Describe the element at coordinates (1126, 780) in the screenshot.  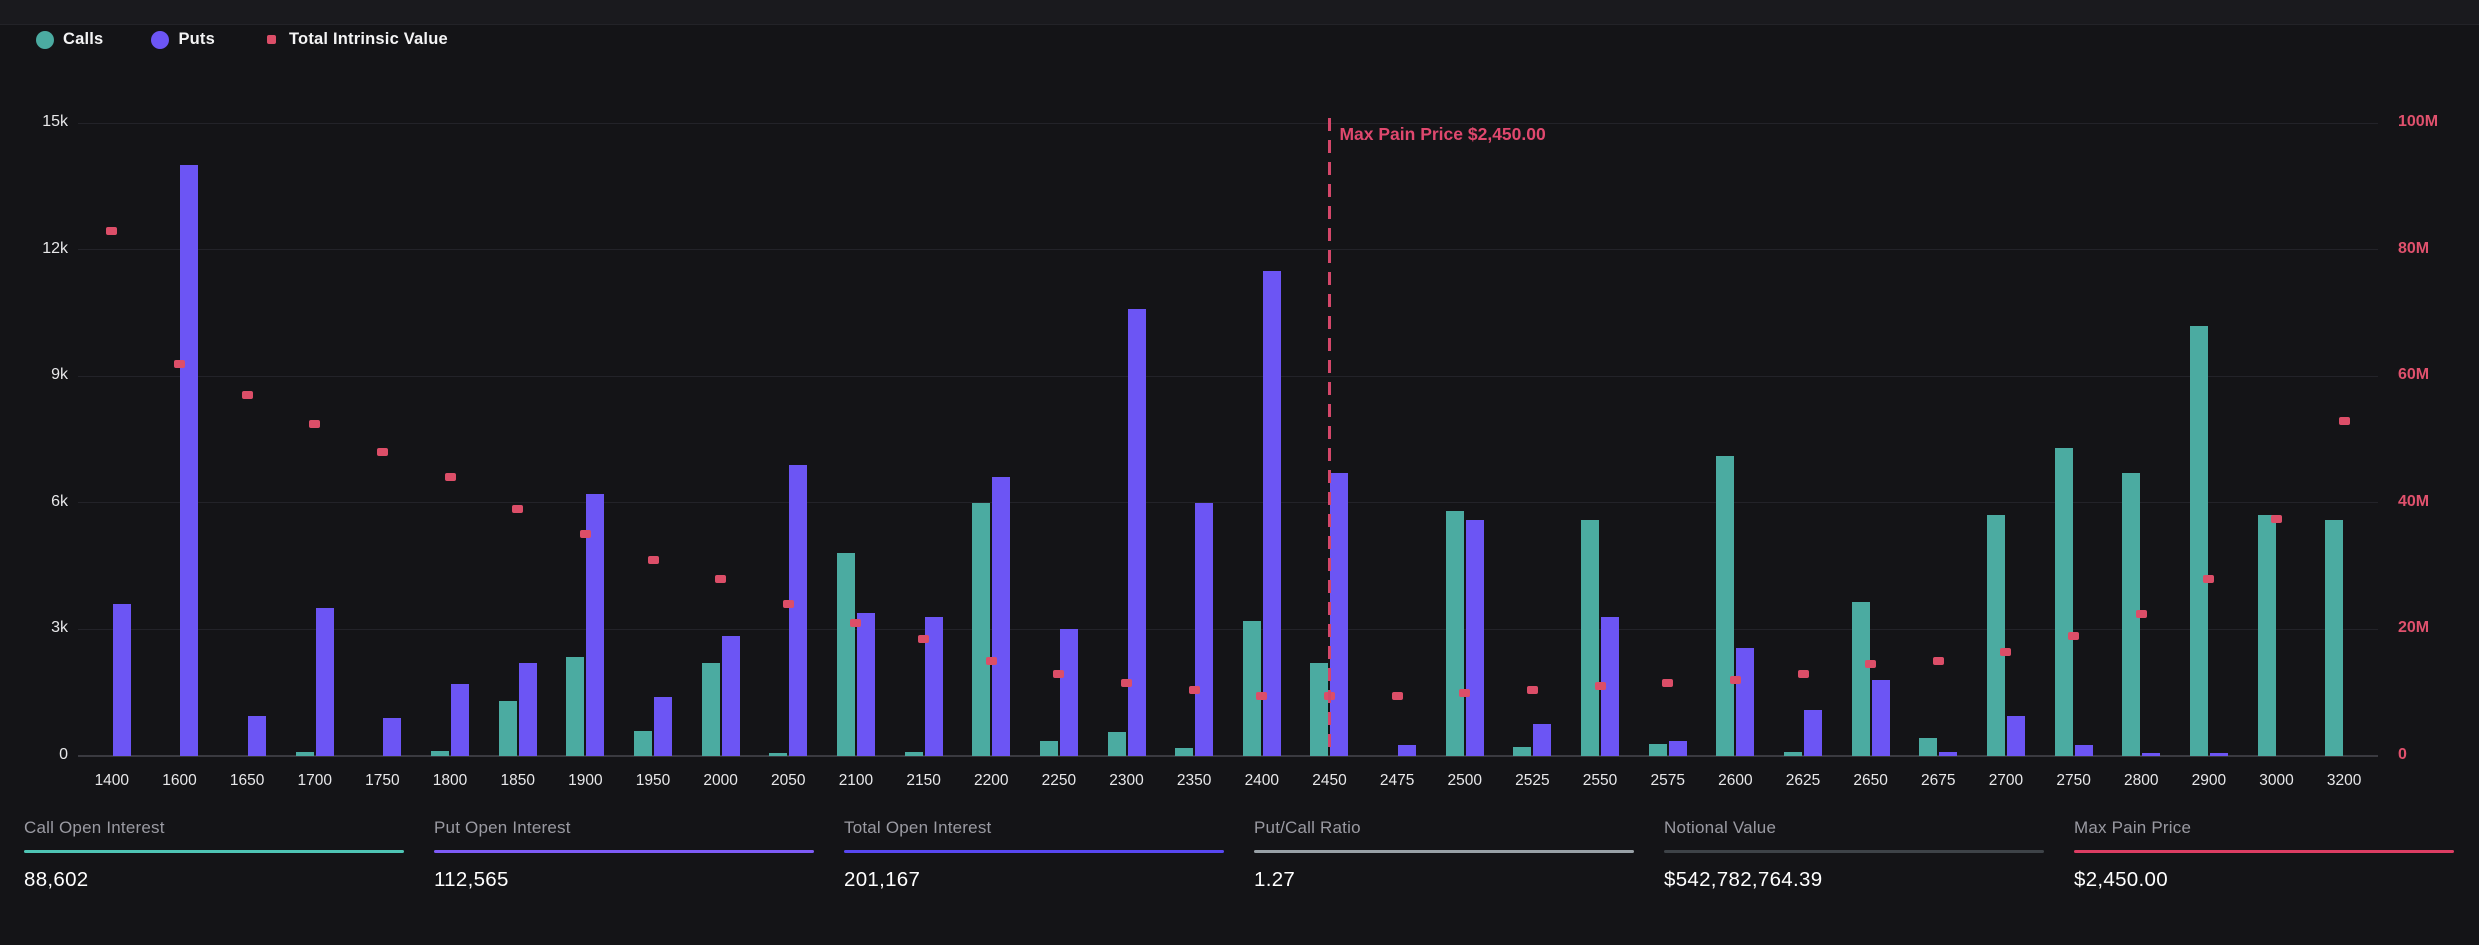
I see `x-axis-label-2300: 2300` at that location.